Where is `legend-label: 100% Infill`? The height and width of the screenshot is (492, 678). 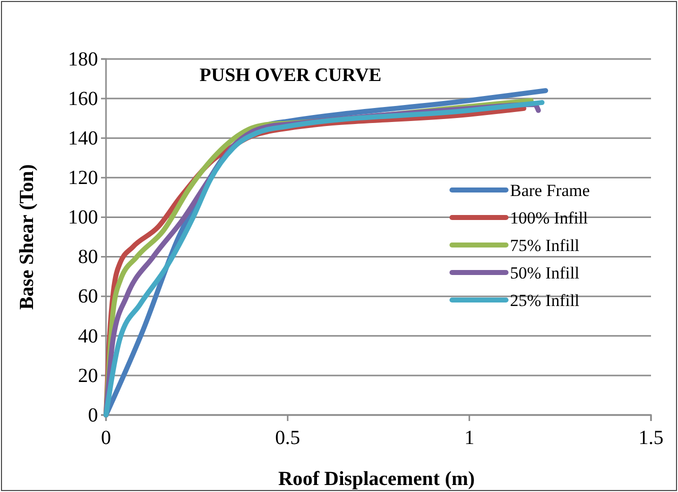
legend-label: 100% Infill is located at coordinates (549, 218).